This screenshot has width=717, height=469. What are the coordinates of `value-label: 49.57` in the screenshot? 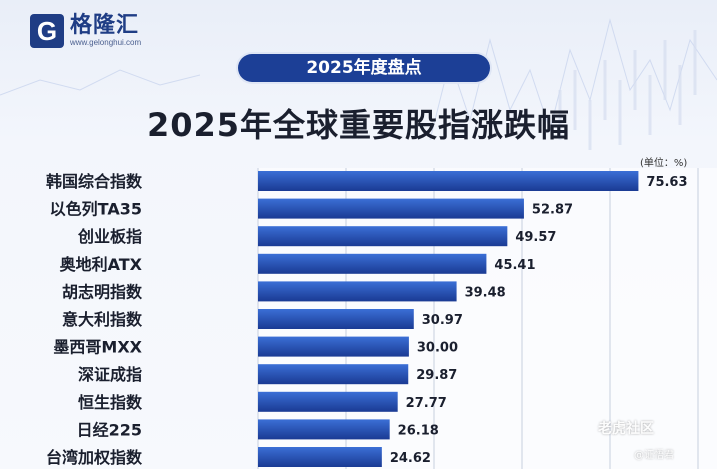 It's located at (535, 237).